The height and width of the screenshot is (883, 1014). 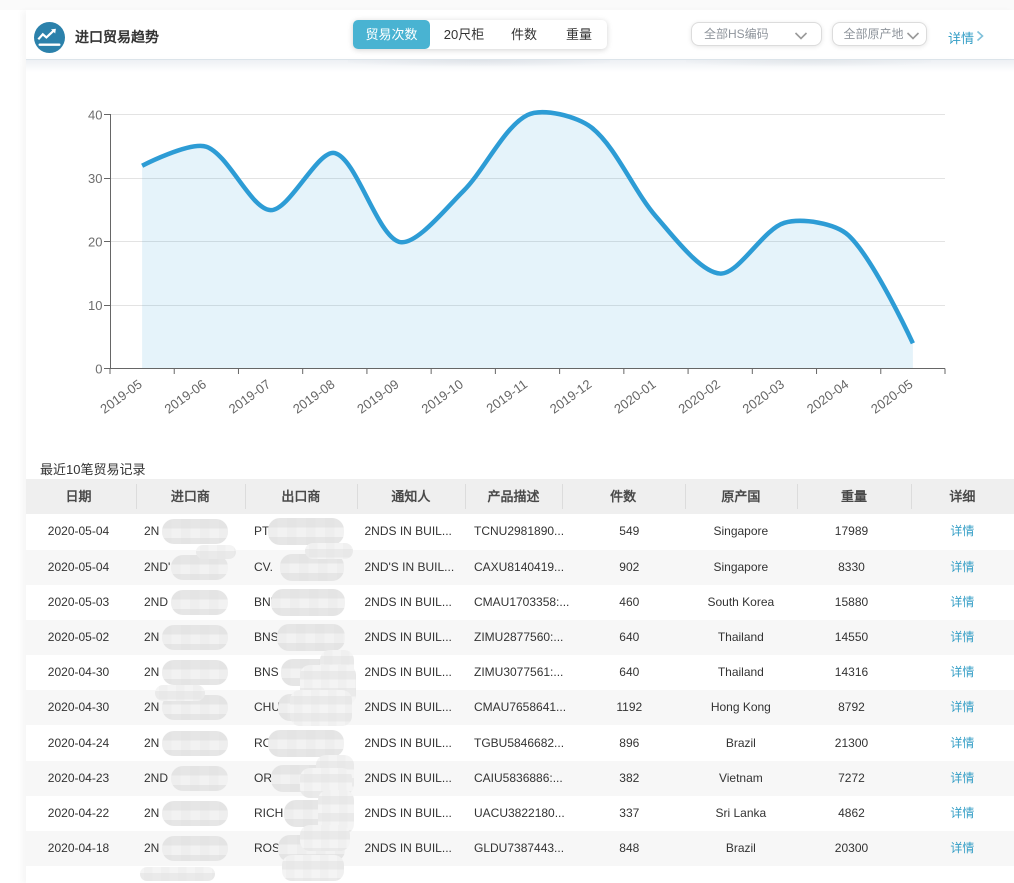 What do you see at coordinates (120, 396) in the screenshot?
I see `svg-text: 2019-05` at bounding box center [120, 396].